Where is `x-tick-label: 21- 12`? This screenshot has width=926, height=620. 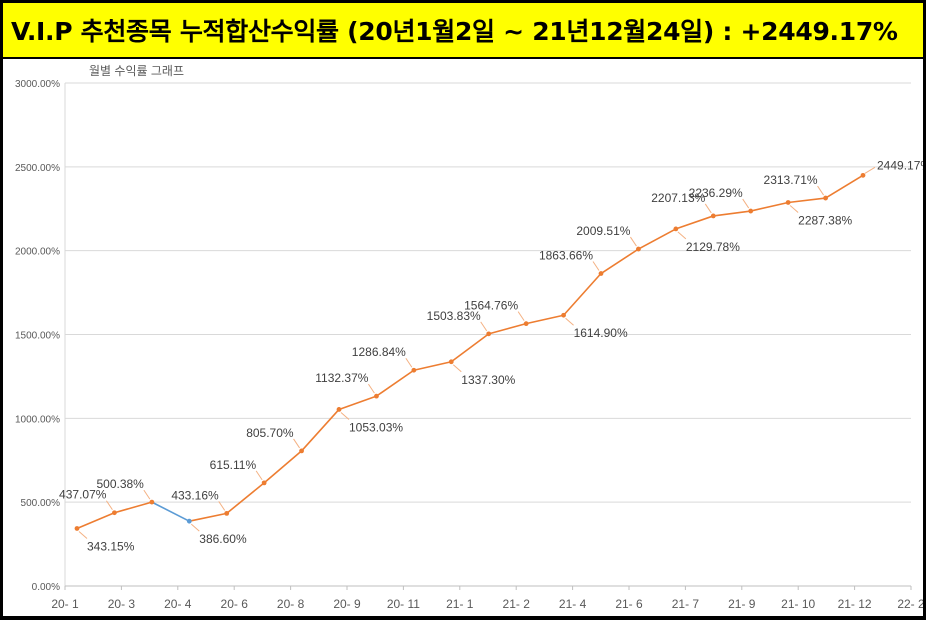 x-tick-label: 21- 12 is located at coordinates (855, 604).